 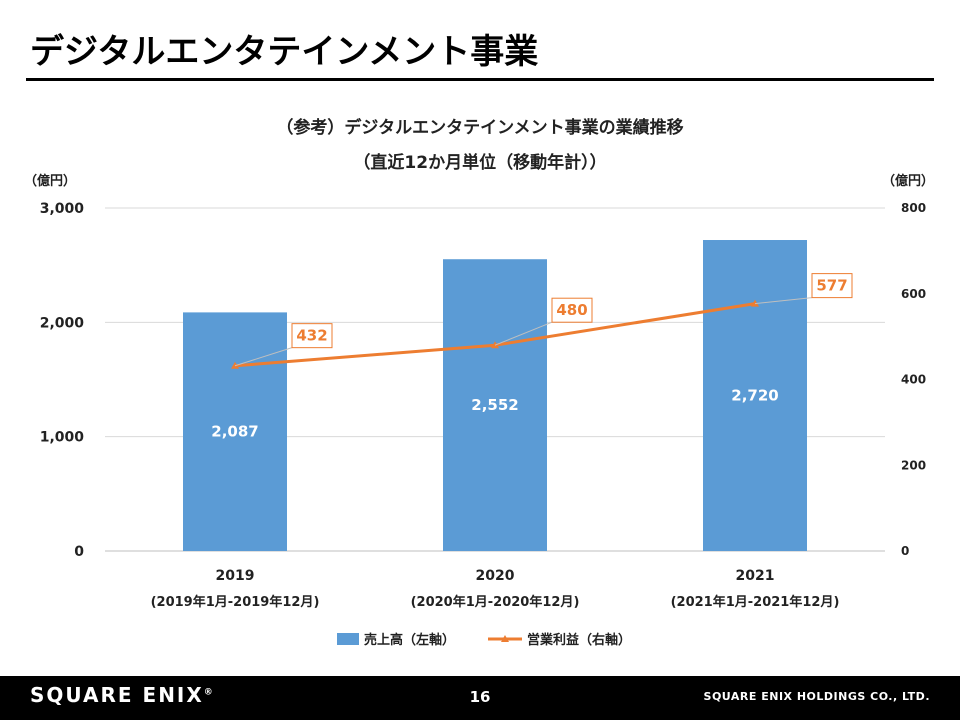 I want to click on right-axis-unit: （億円）, so click(x=908, y=181).